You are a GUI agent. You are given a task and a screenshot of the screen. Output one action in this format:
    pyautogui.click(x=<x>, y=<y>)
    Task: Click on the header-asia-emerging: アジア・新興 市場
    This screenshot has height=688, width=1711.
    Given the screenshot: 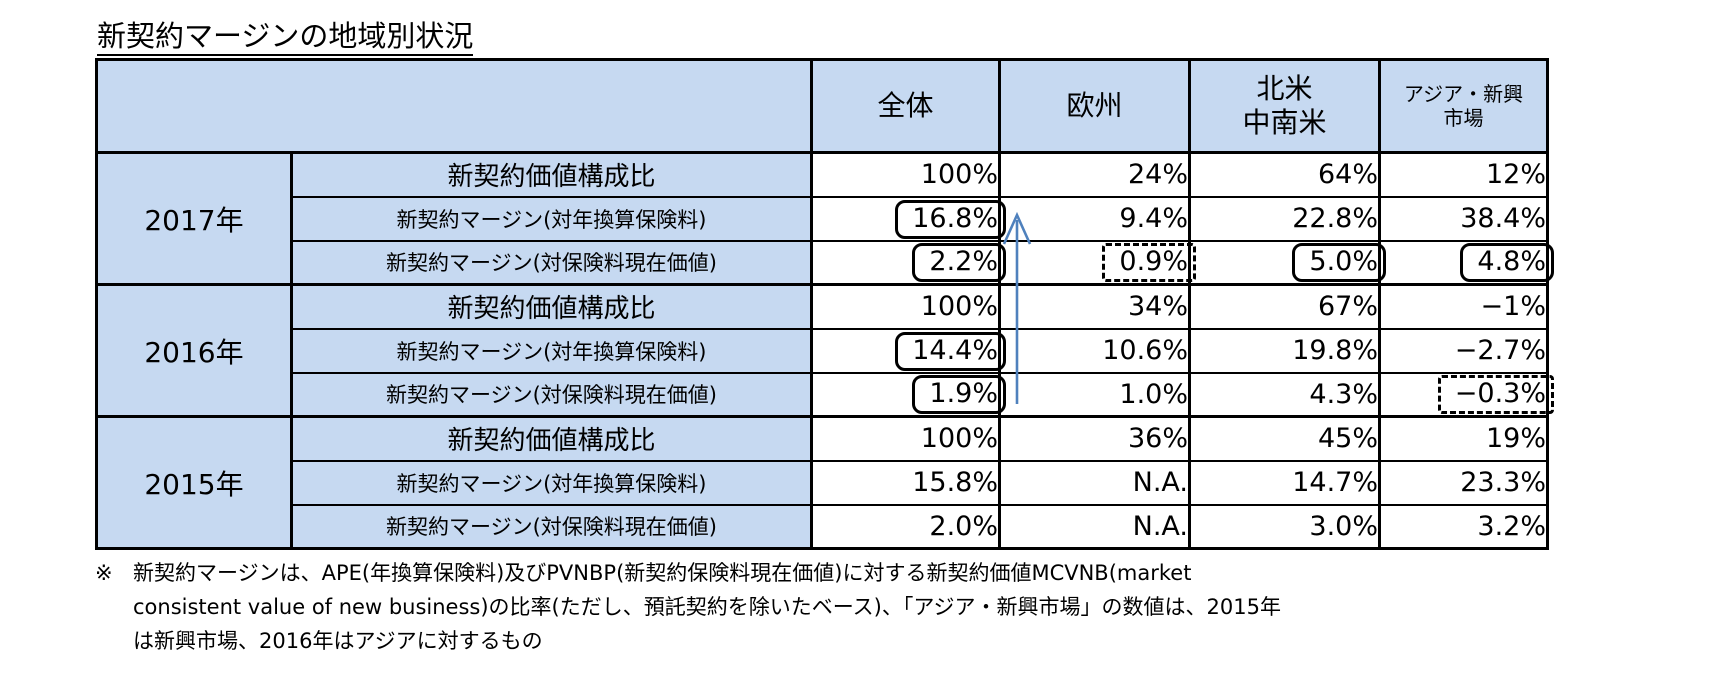 What is the action you would take?
    pyautogui.click(x=1463, y=106)
    